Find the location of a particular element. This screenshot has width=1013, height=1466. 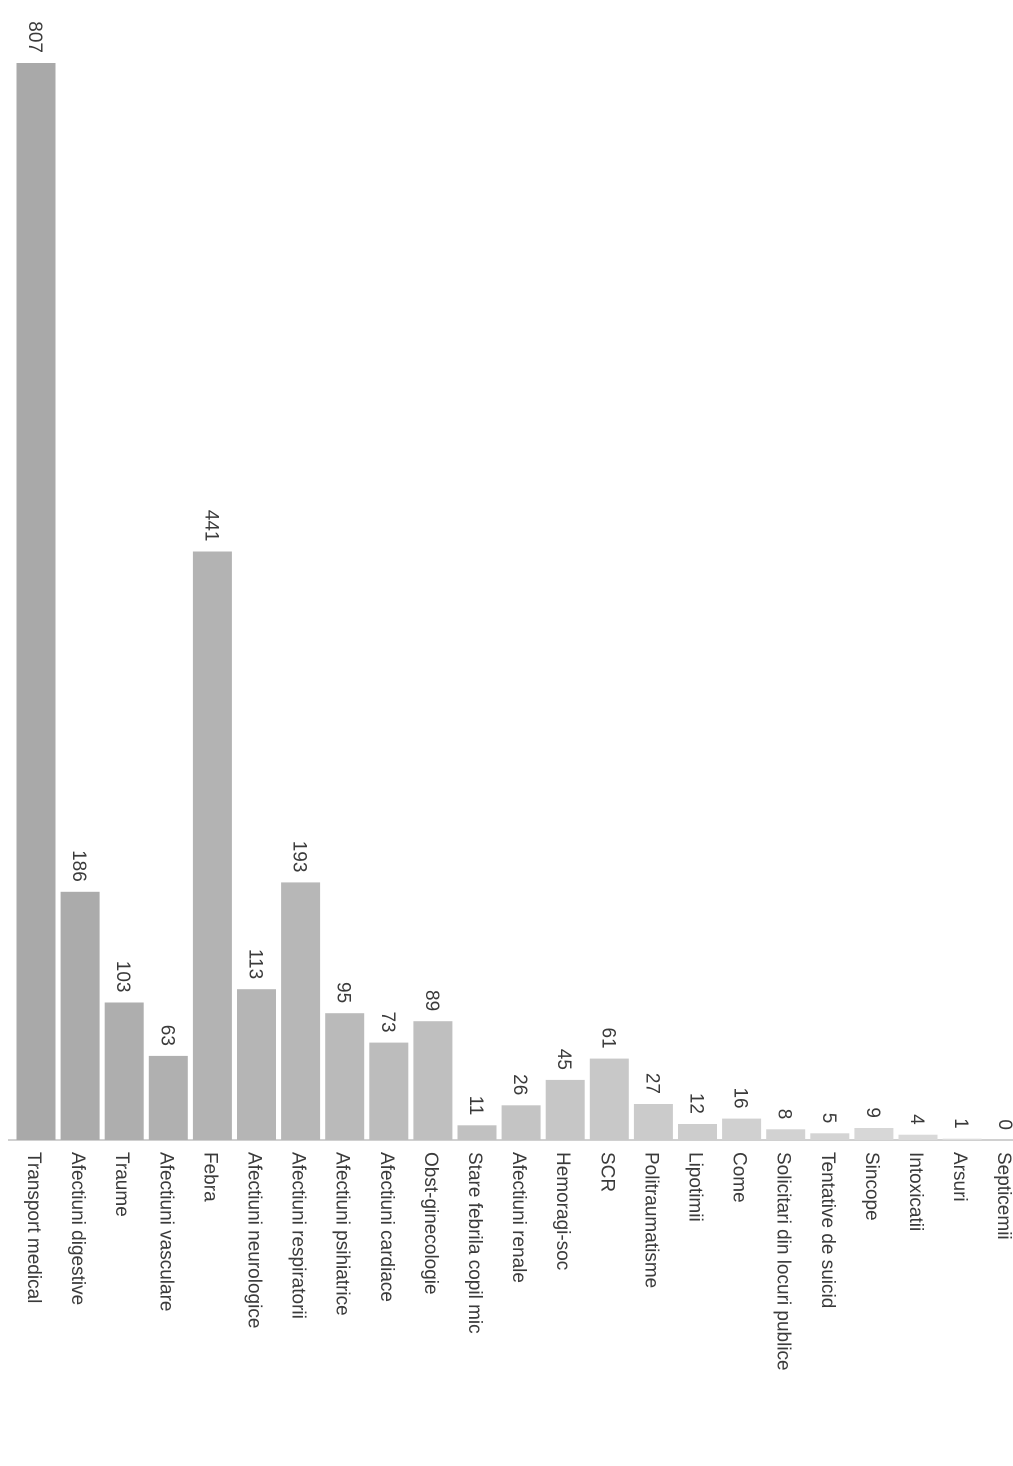

bar-value-label: 16 is located at coordinates (740, 1097).